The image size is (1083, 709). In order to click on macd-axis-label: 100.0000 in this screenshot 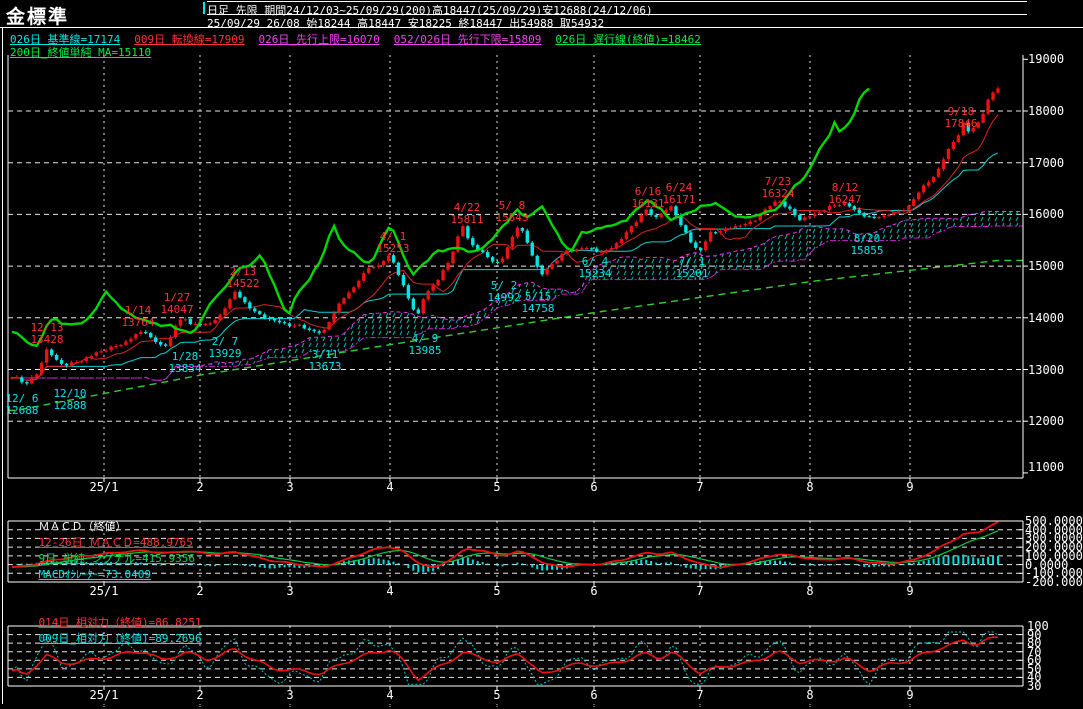, I will do `click(1054, 555)`.